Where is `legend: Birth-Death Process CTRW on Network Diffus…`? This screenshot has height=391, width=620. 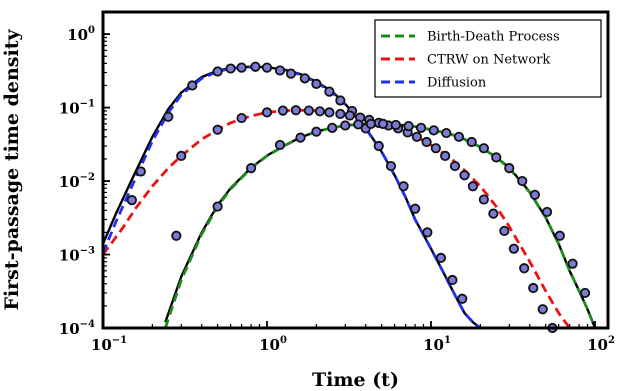
legend: Birth-Death Process CTRW on Network Diffus… is located at coordinates (488, 58).